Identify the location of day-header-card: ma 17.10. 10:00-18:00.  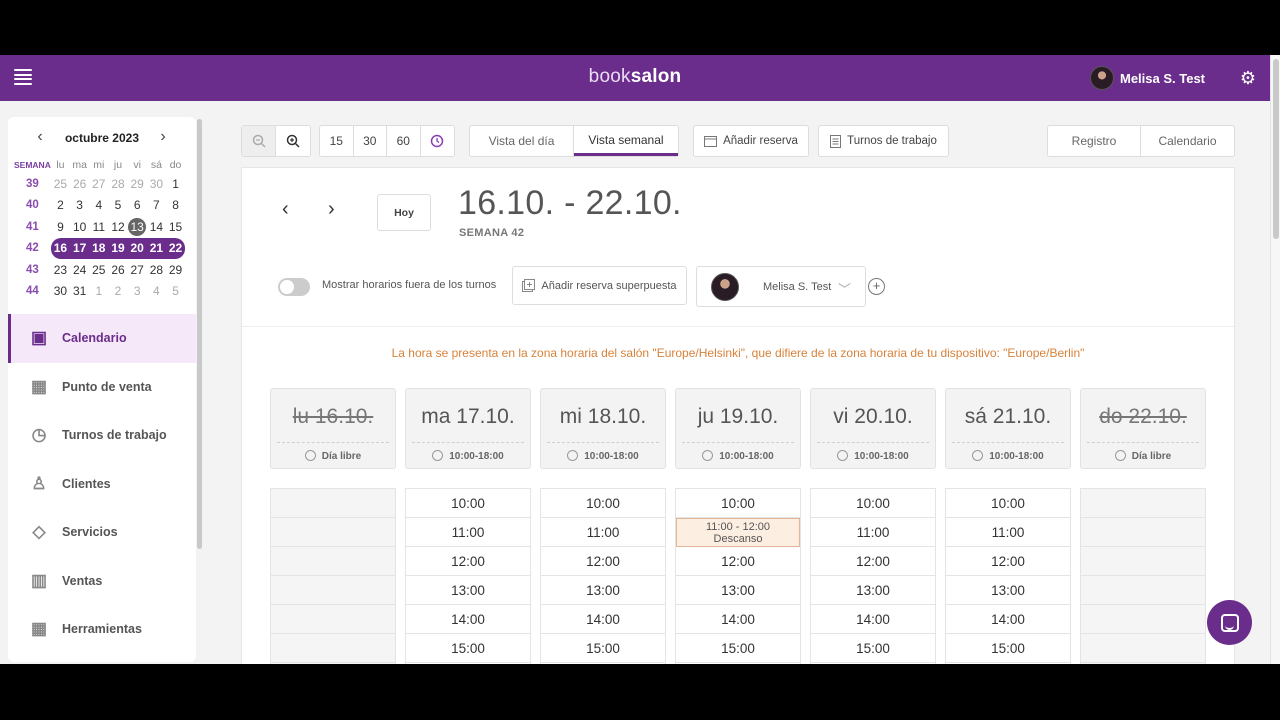
(468, 428).